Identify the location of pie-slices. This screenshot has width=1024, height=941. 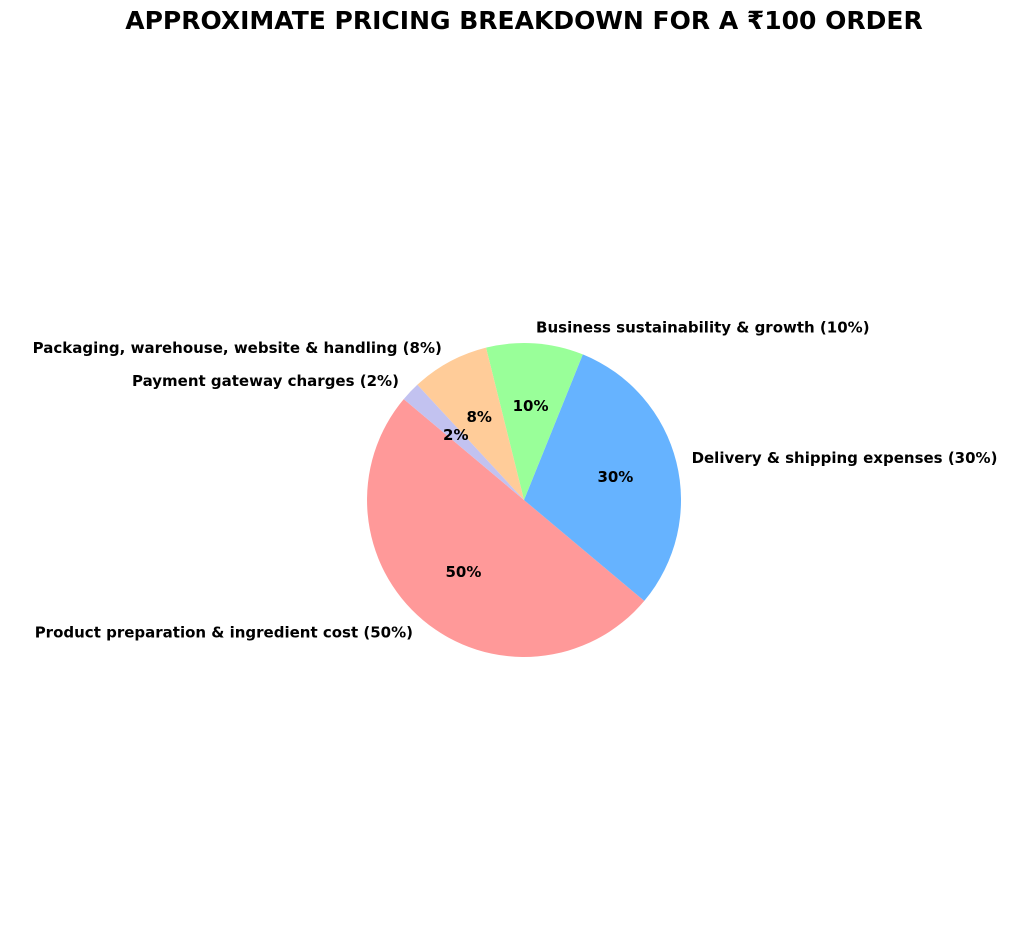
(524, 499).